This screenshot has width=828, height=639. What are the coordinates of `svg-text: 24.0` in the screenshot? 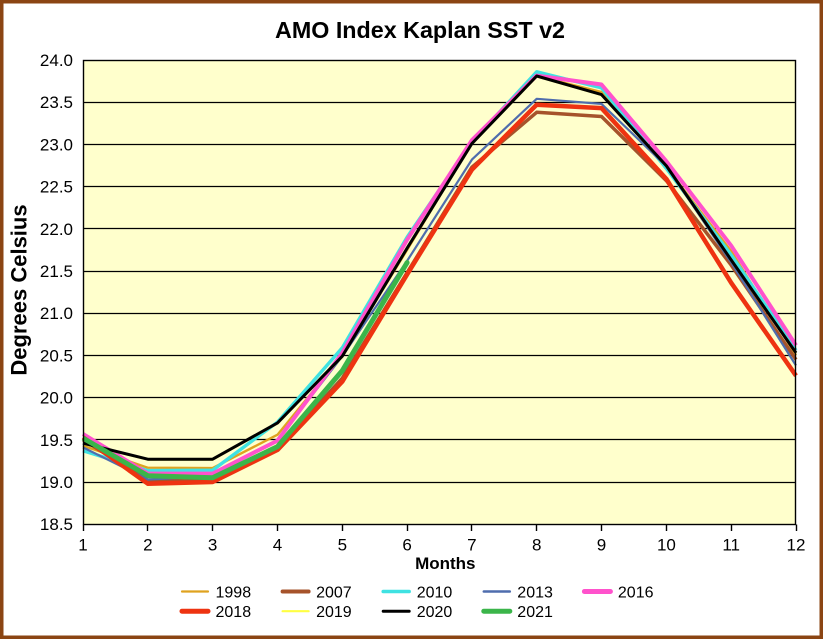 It's located at (56, 60).